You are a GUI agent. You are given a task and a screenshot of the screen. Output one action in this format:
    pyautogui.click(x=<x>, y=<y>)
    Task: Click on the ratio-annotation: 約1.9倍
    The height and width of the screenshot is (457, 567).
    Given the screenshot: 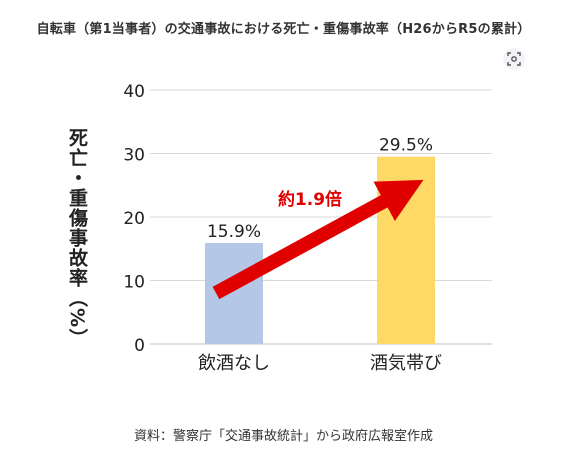 What is the action you would take?
    pyautogui.click(x=310, y=199)
    